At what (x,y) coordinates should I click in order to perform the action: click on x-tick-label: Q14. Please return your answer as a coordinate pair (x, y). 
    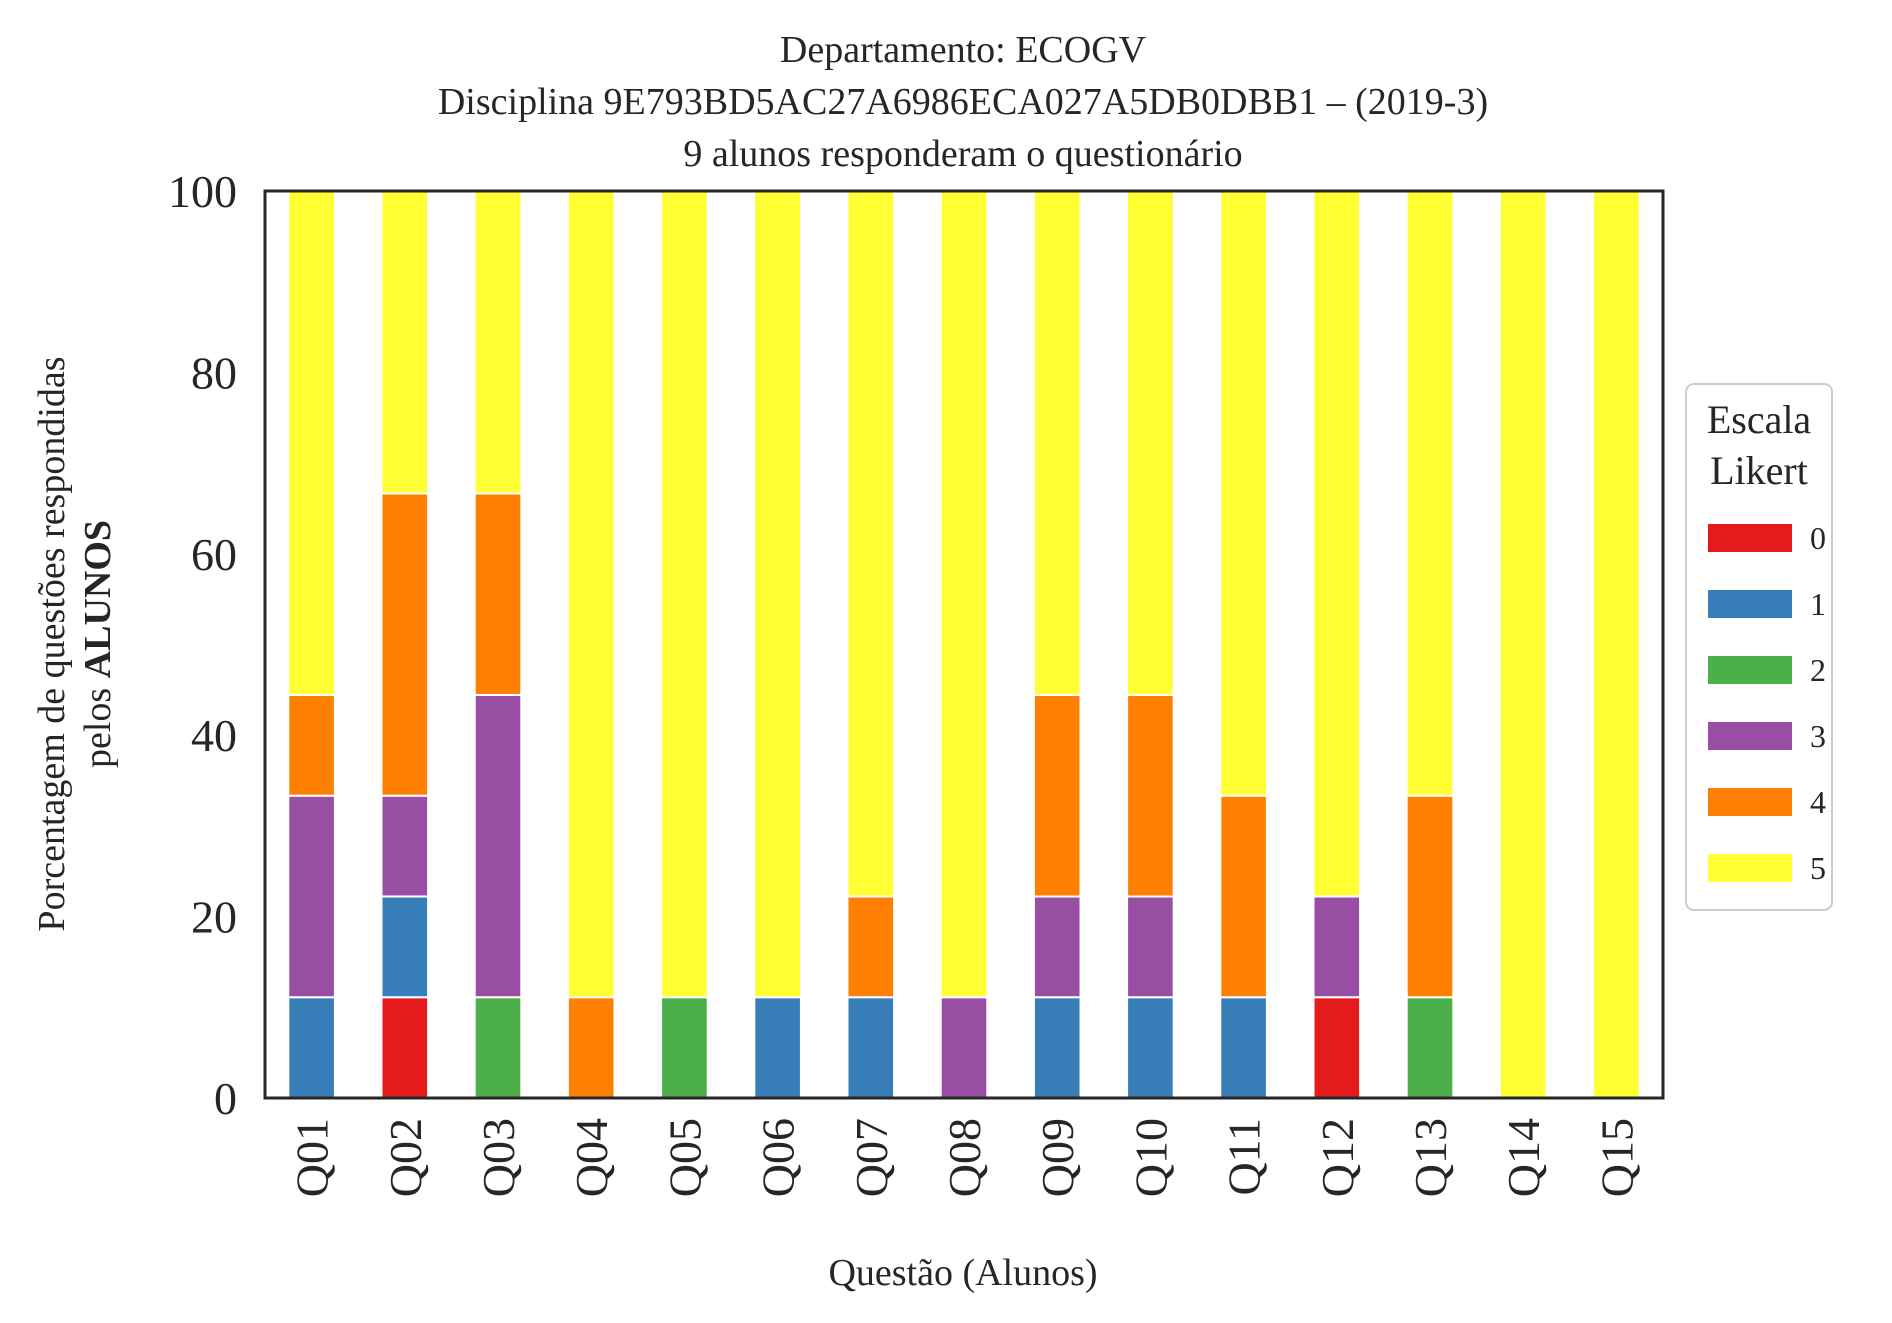
    Looking at the image, I should click on (1523, 1157).